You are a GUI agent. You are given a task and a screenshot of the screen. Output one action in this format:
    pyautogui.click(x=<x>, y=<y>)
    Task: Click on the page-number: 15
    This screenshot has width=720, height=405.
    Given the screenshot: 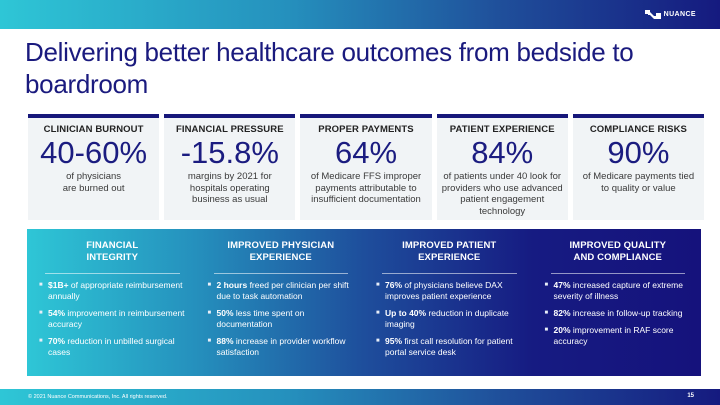 What is the action you would take?
    pyautogui.click(x=690, y=396)
    